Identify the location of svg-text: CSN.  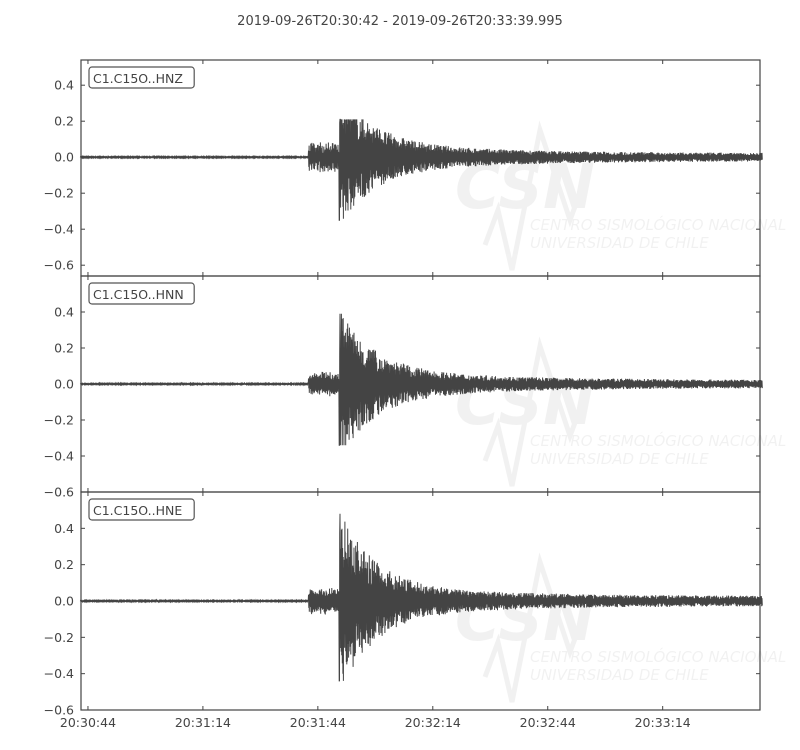
(525, 402).